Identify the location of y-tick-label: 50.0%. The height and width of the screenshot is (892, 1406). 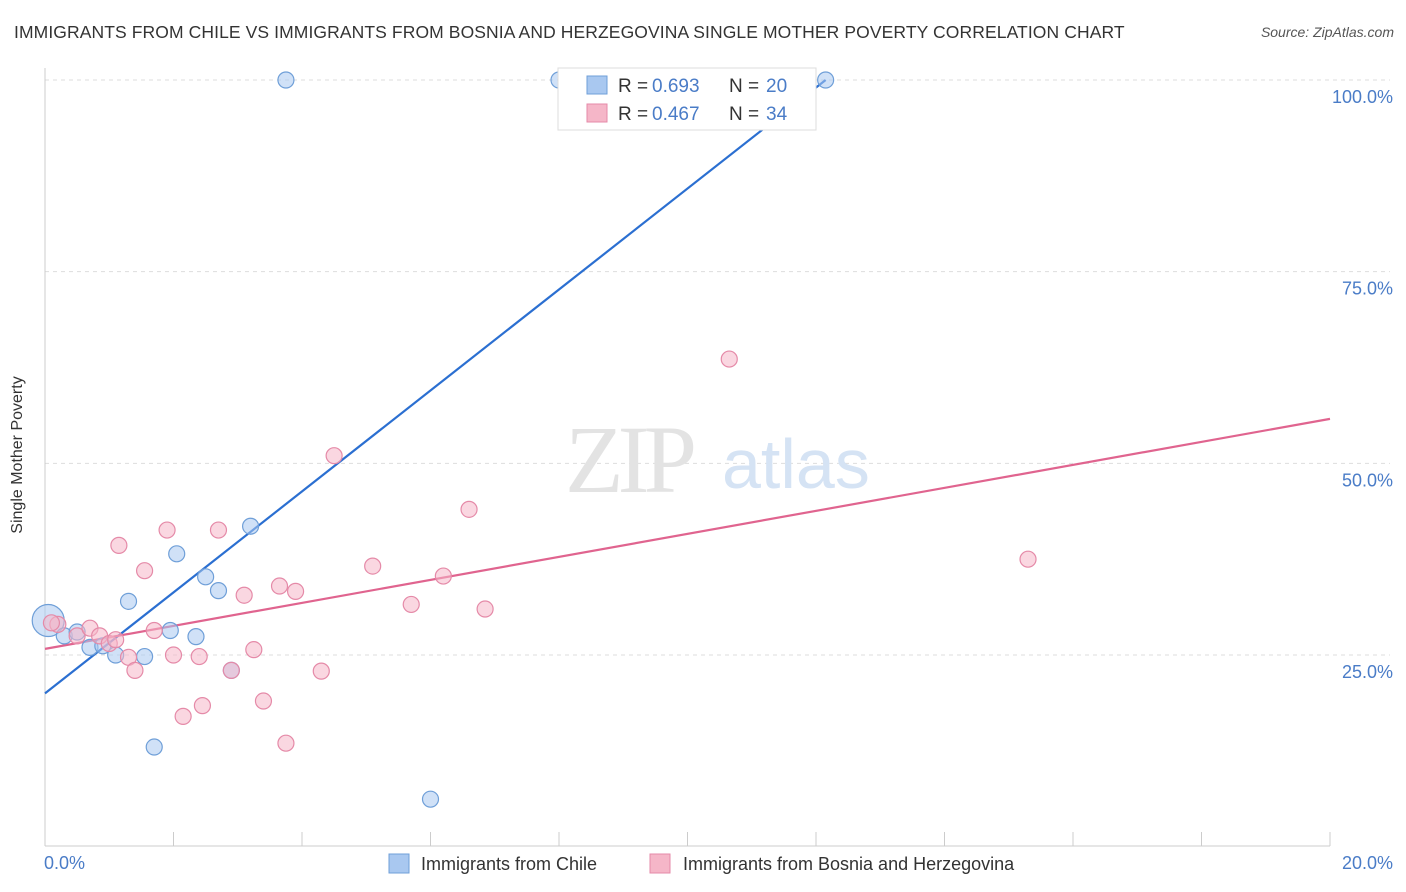
(1367, 480).